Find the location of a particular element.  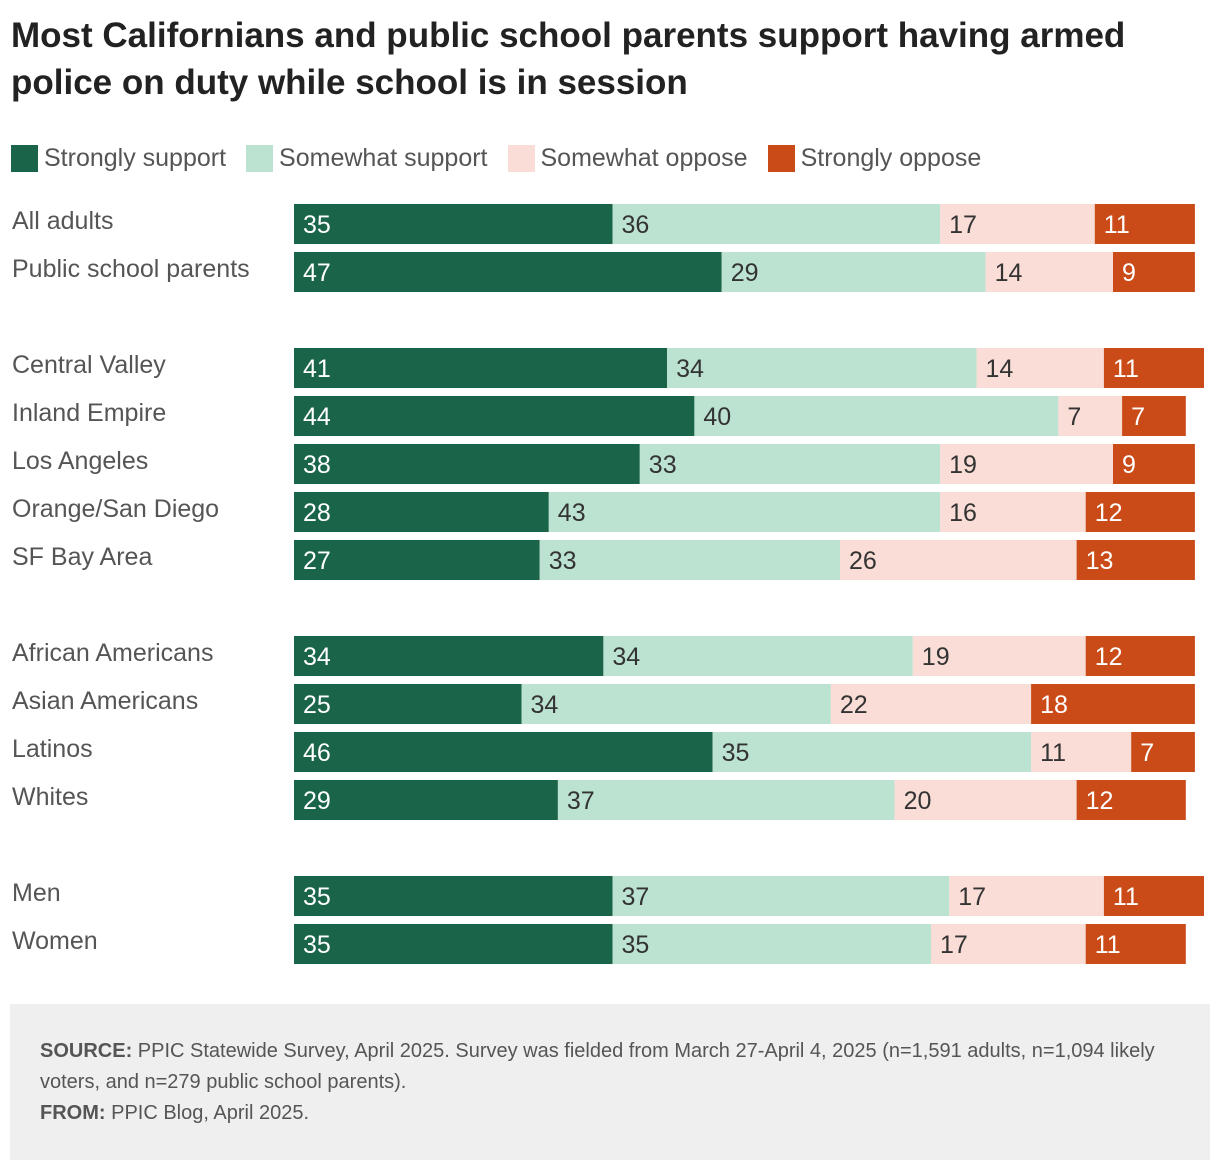

row-label-los-angeles: Los Angeles is located at coordinates (80, 461).